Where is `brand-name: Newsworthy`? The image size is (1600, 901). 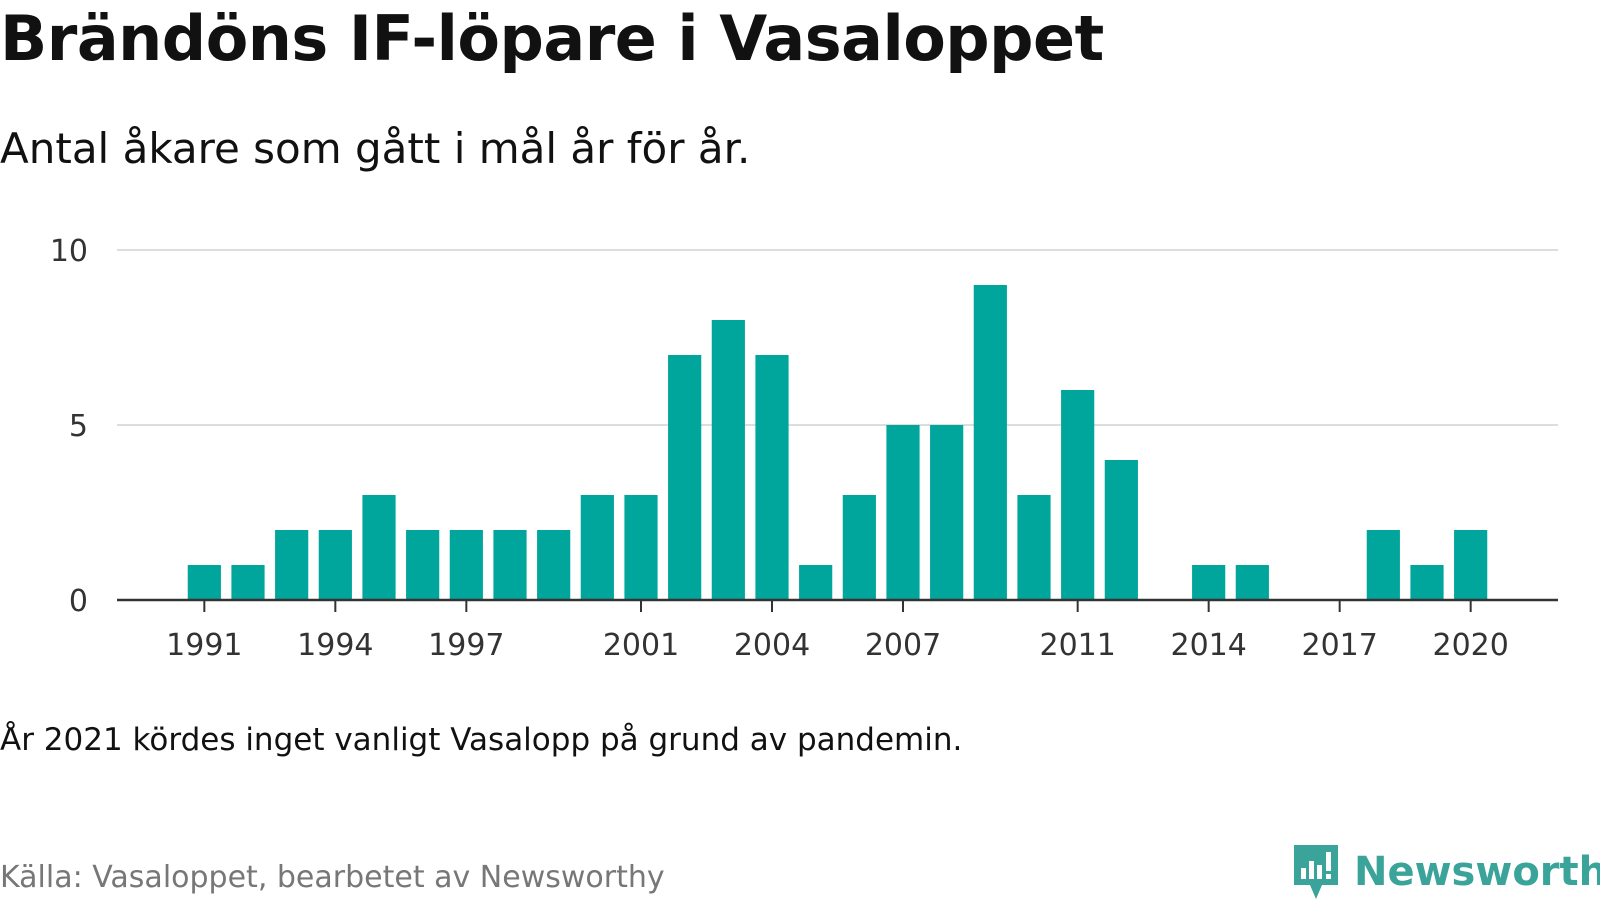 brand-name: Newsworthy is located at coordinates (1477, 872).